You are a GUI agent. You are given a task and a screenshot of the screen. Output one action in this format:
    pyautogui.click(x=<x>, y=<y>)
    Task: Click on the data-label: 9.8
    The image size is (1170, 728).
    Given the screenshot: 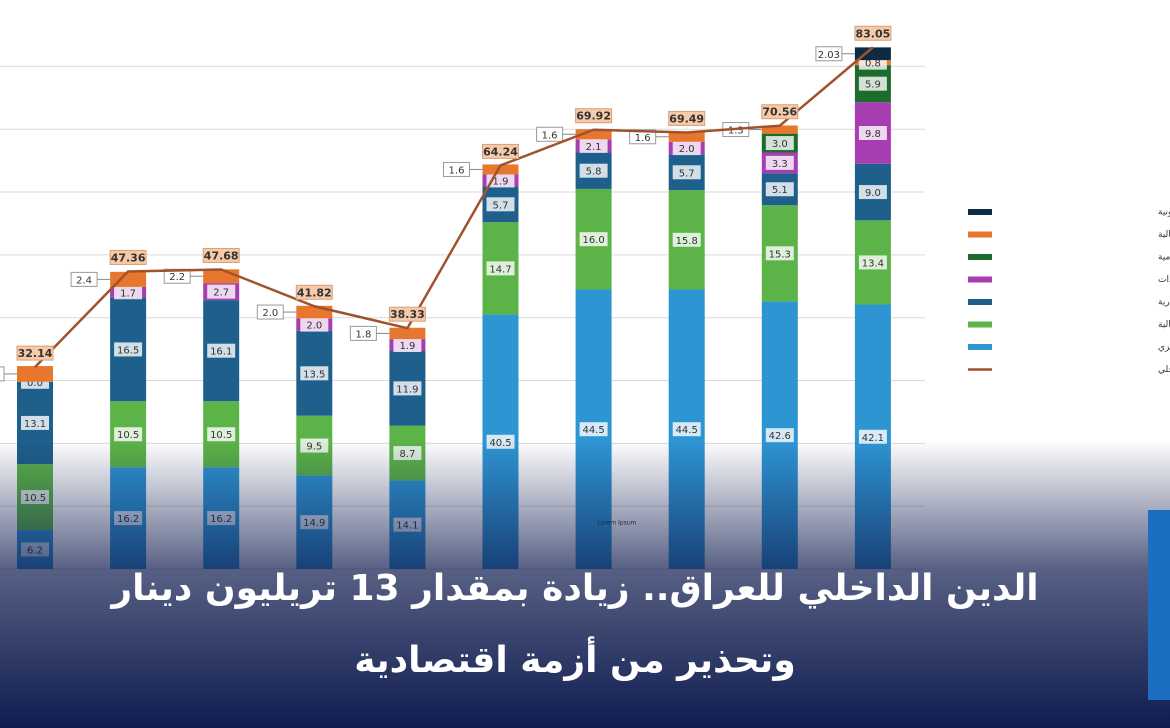 What is the action you would take?
    pyautogui.click(x=873, y=134)
    